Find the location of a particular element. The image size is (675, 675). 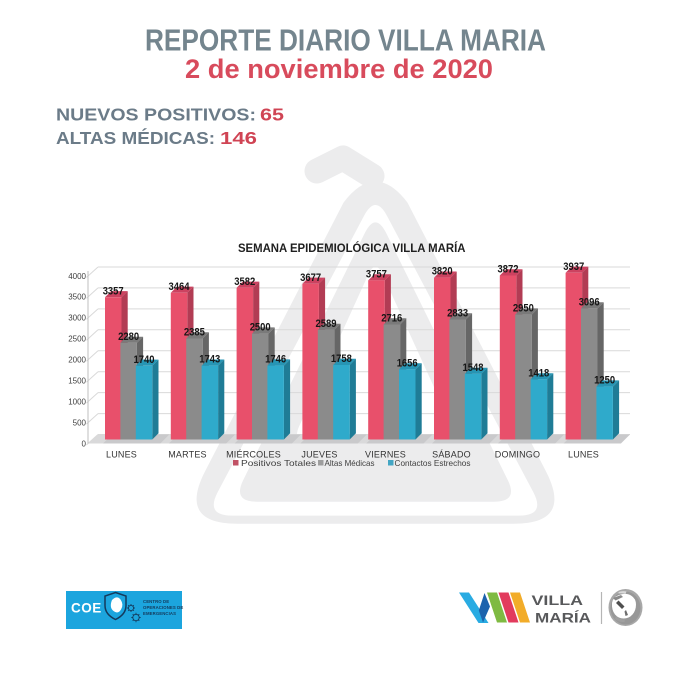

svg-text: Contactos Estrechos is located at coordinates (433, 463).